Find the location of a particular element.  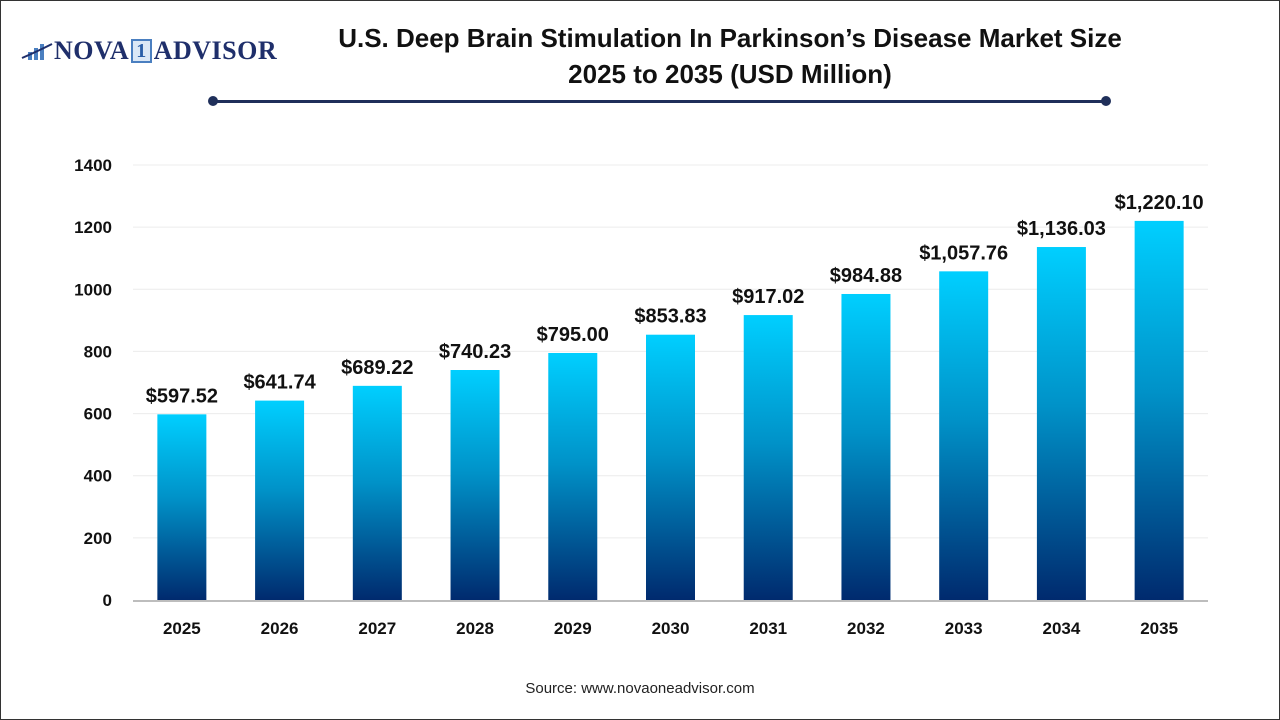

bar-2029 is located at coordinates (573, 476).